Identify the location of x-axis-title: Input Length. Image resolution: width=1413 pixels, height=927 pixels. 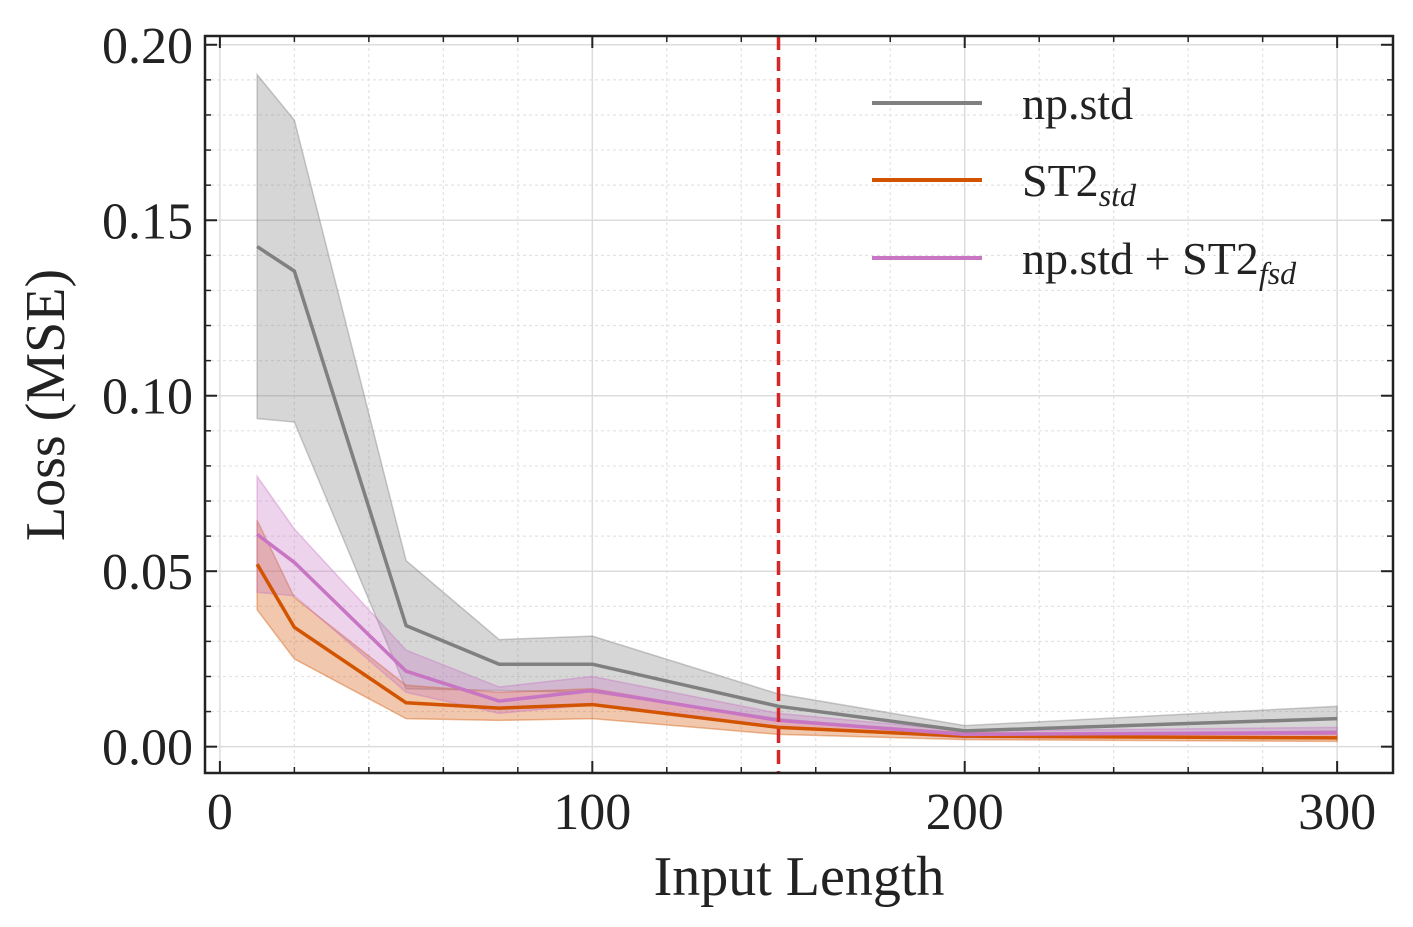
(799, 877).